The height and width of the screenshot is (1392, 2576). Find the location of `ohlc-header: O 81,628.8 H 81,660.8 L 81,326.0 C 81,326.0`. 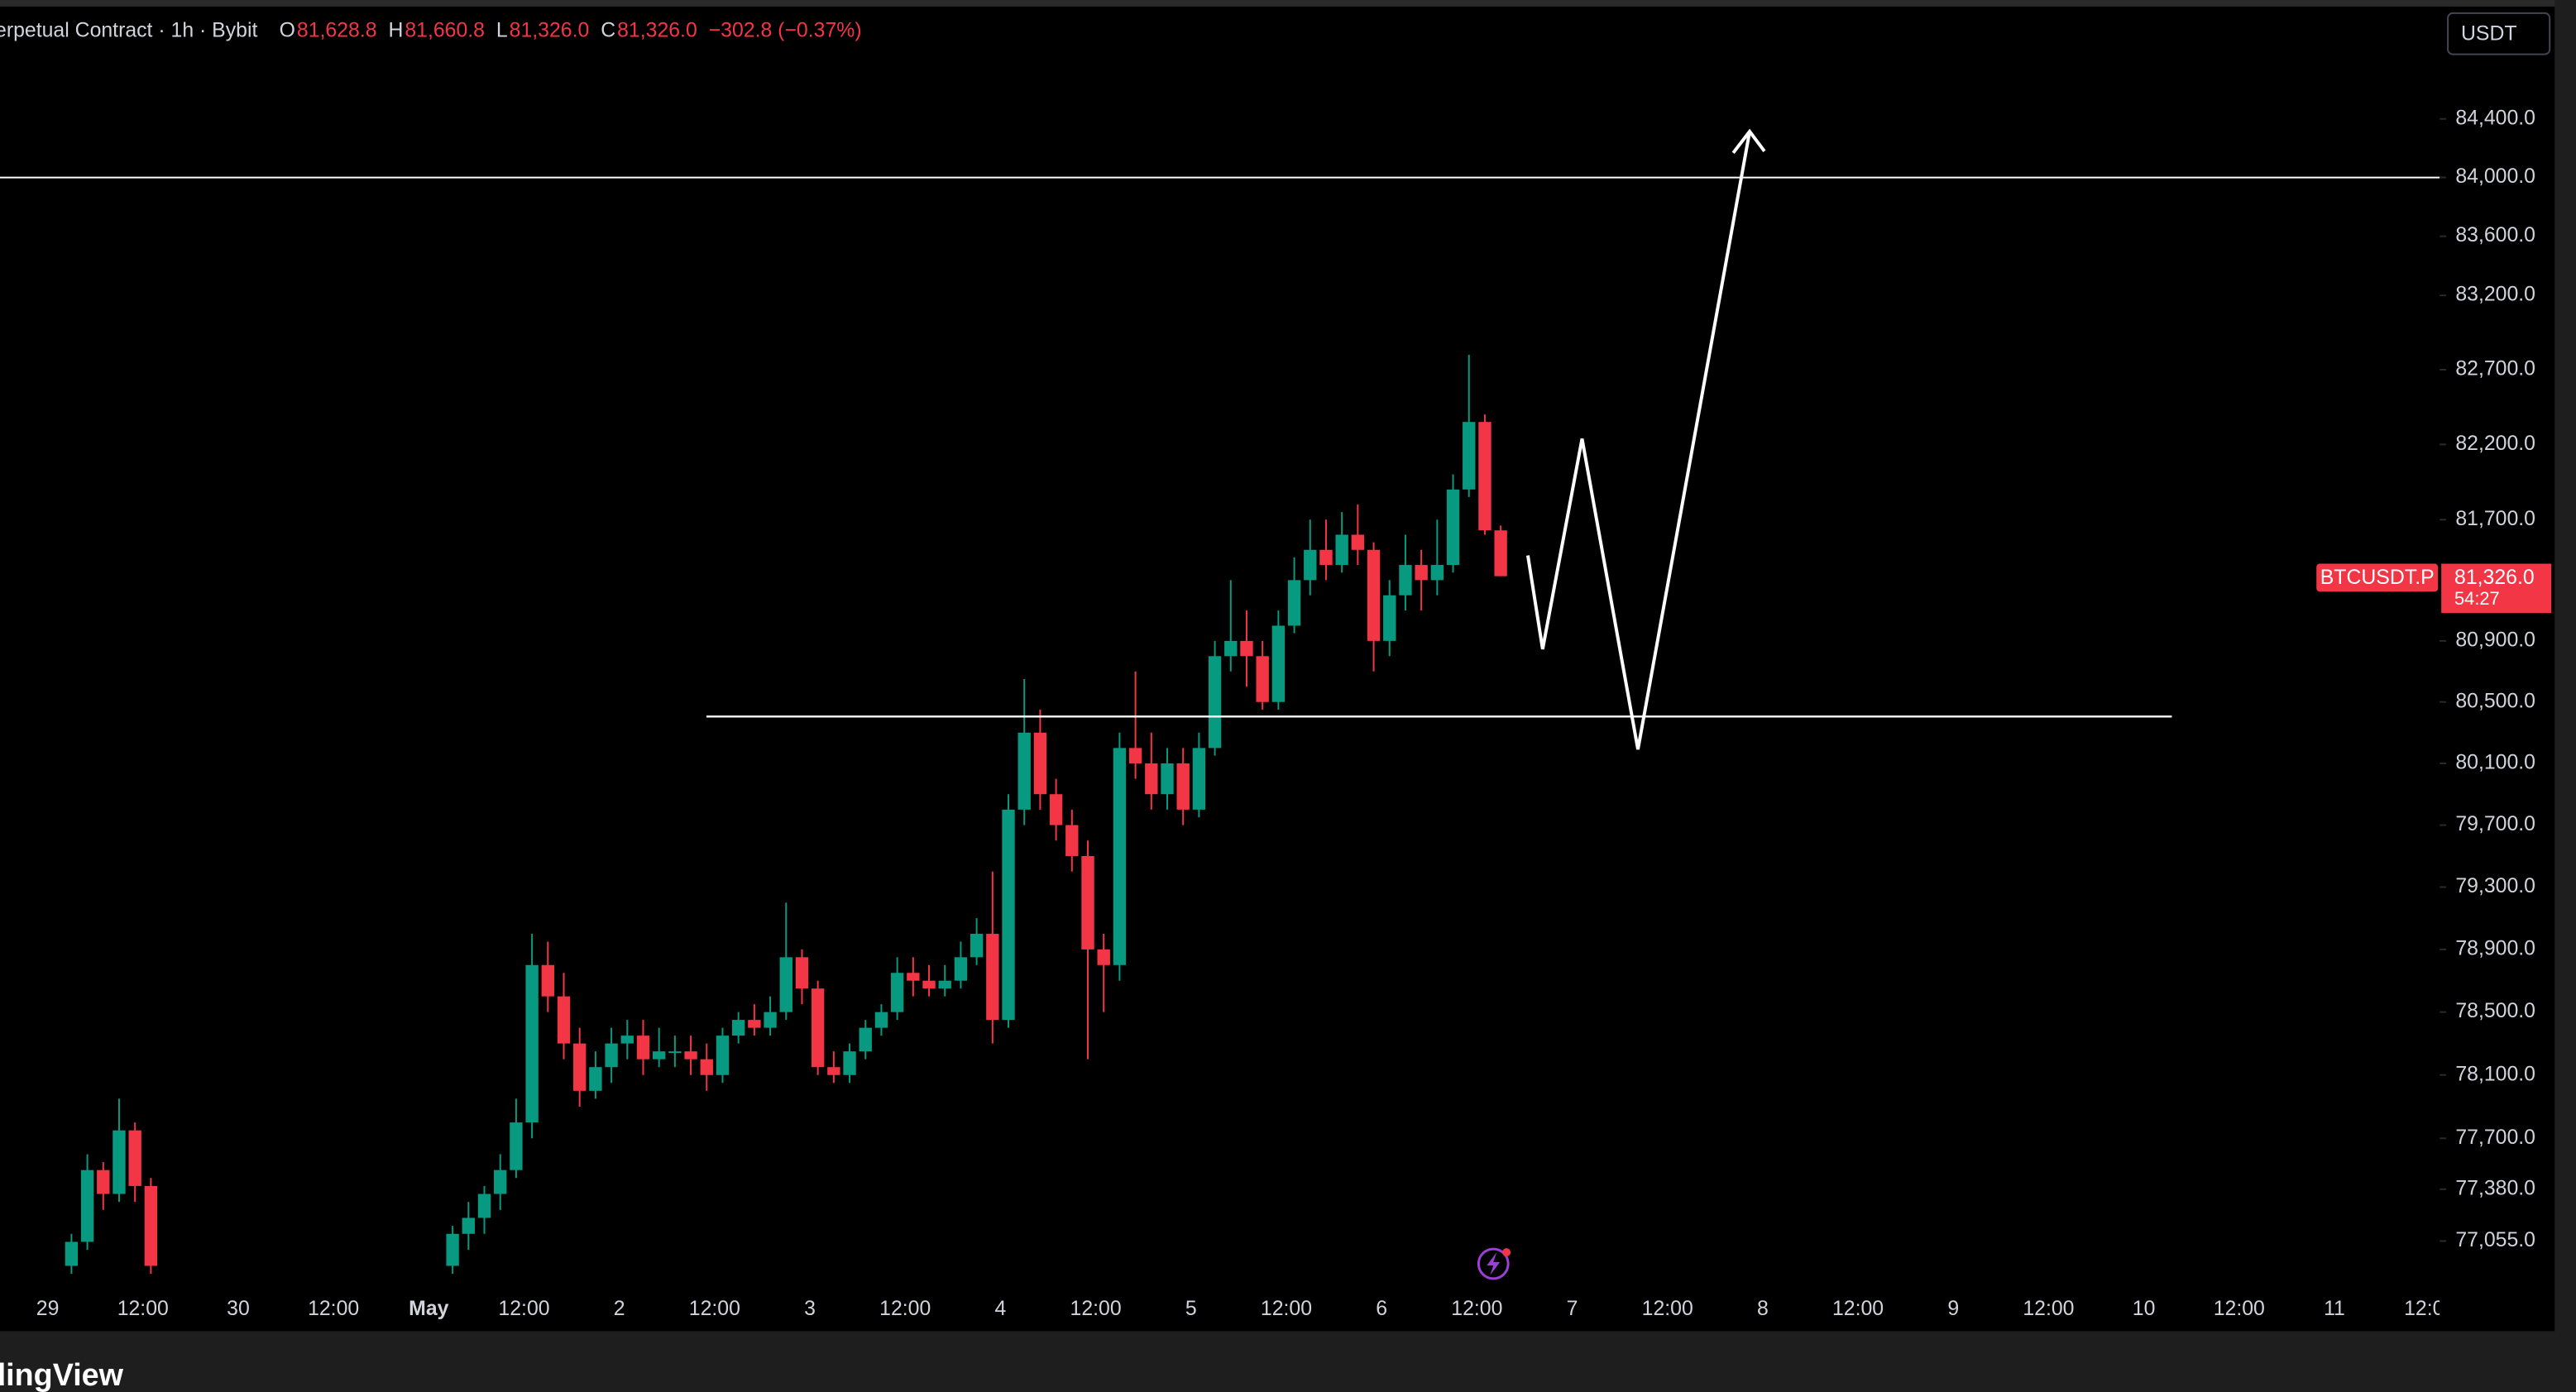

ohlc-header: O 81,628.8 H 81,660.8 L 81,326.0 C 81,326.0 is located at coordinates (488, 30).